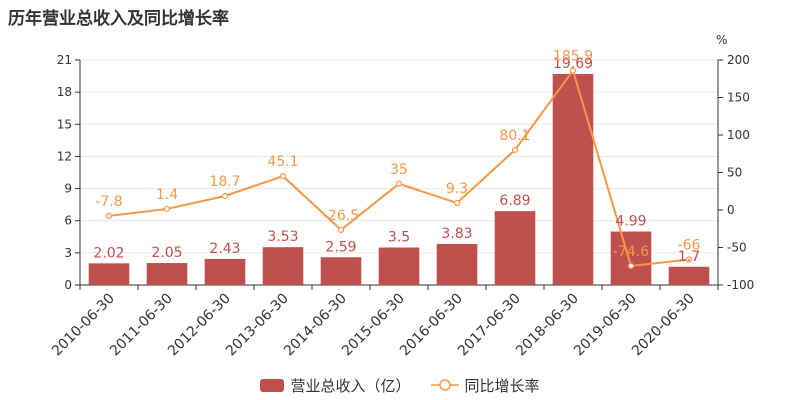 The height and width of the screenshot is (400, 800). I want to click on bar-value-label: 3.53, so click(282, 237).